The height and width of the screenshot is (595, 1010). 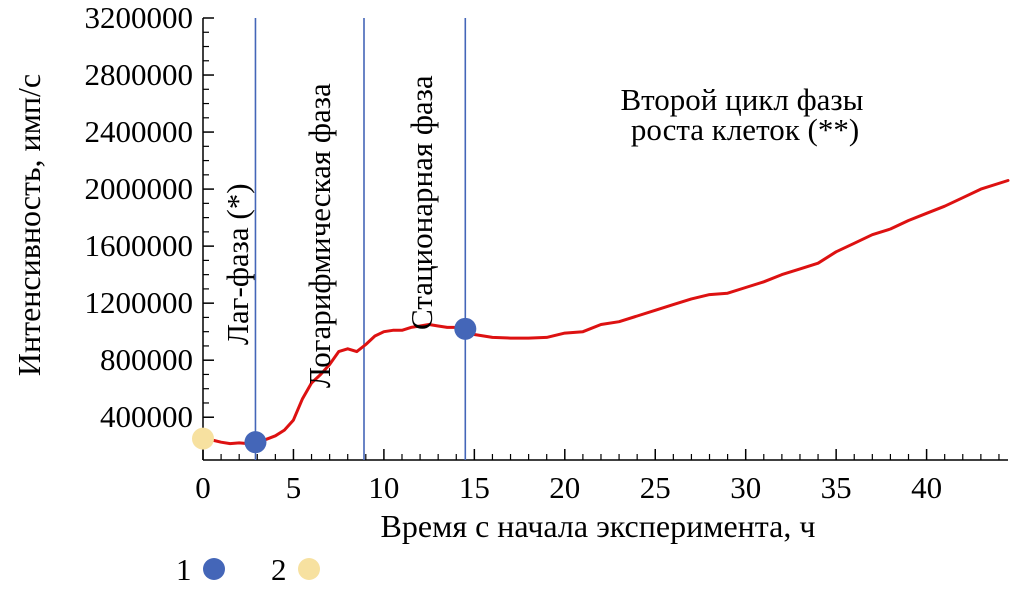 What do you see at coordinates (745, 487) in the screenshot?
I see `x-tick-label: 30` at bounding box center [745, 487].